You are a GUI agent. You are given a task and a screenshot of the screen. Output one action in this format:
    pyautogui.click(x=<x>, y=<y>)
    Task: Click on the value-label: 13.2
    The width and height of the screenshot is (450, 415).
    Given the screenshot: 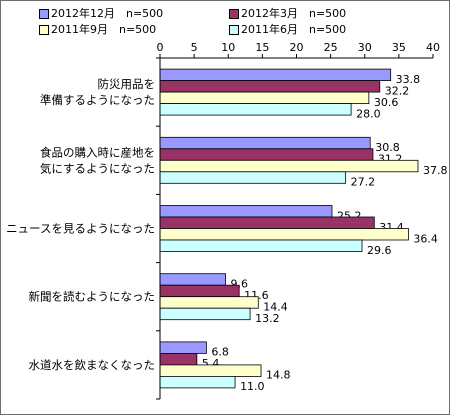 What is the action you would take?
    pyautogui.click(x=267, y=318)
    